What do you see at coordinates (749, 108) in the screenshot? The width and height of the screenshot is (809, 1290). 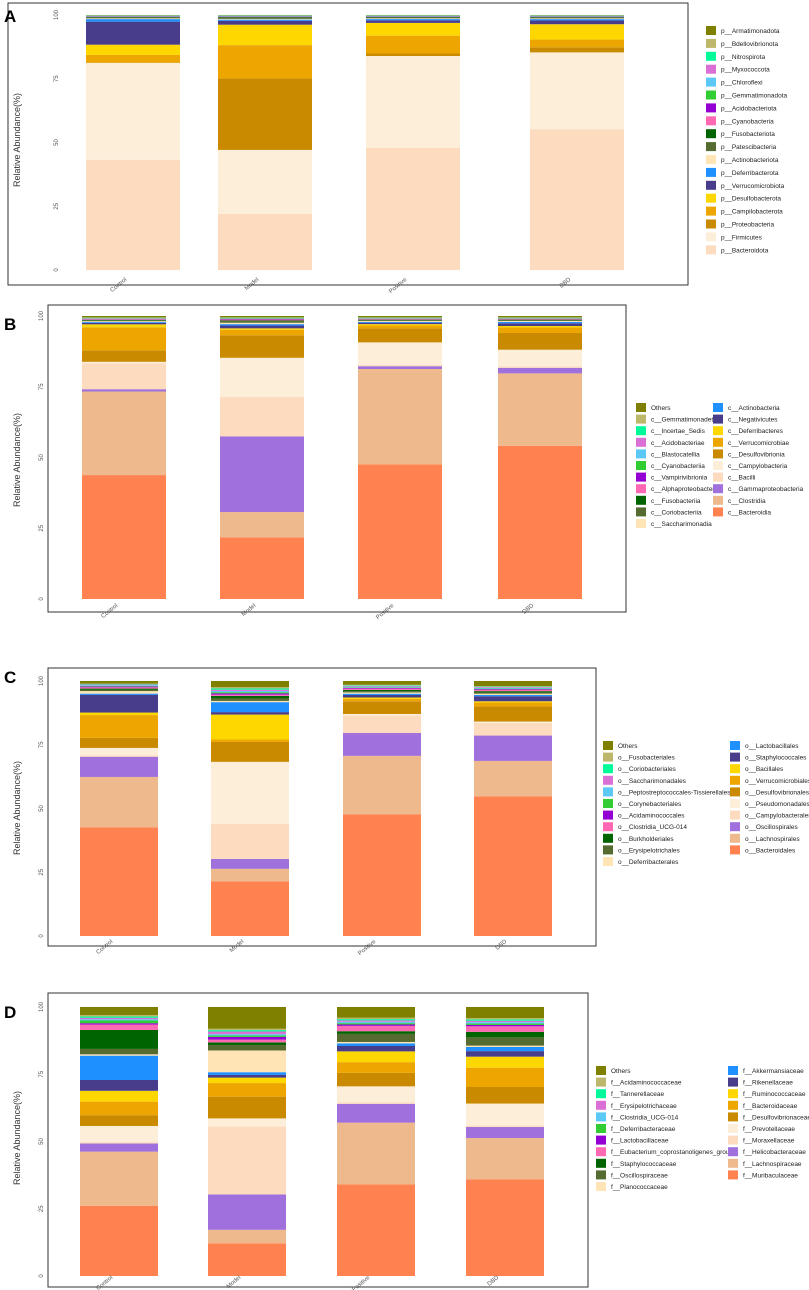 I see `legend-label: p__Acidobacteriota` at bounding box center [749, 108].